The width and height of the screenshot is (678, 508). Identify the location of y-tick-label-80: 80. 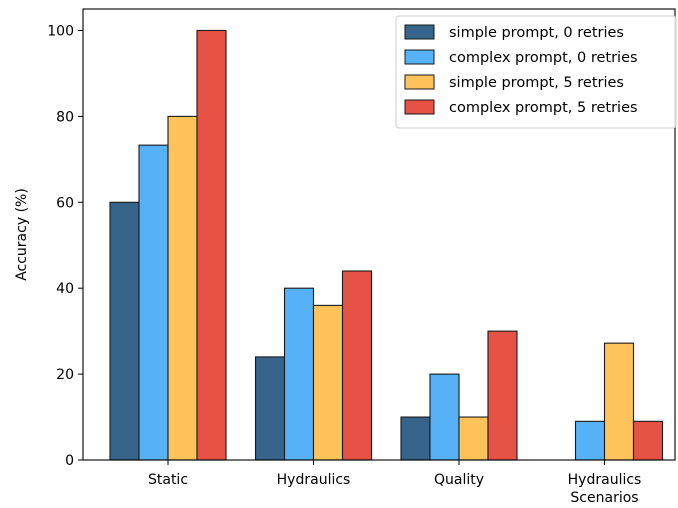
(65, 117).